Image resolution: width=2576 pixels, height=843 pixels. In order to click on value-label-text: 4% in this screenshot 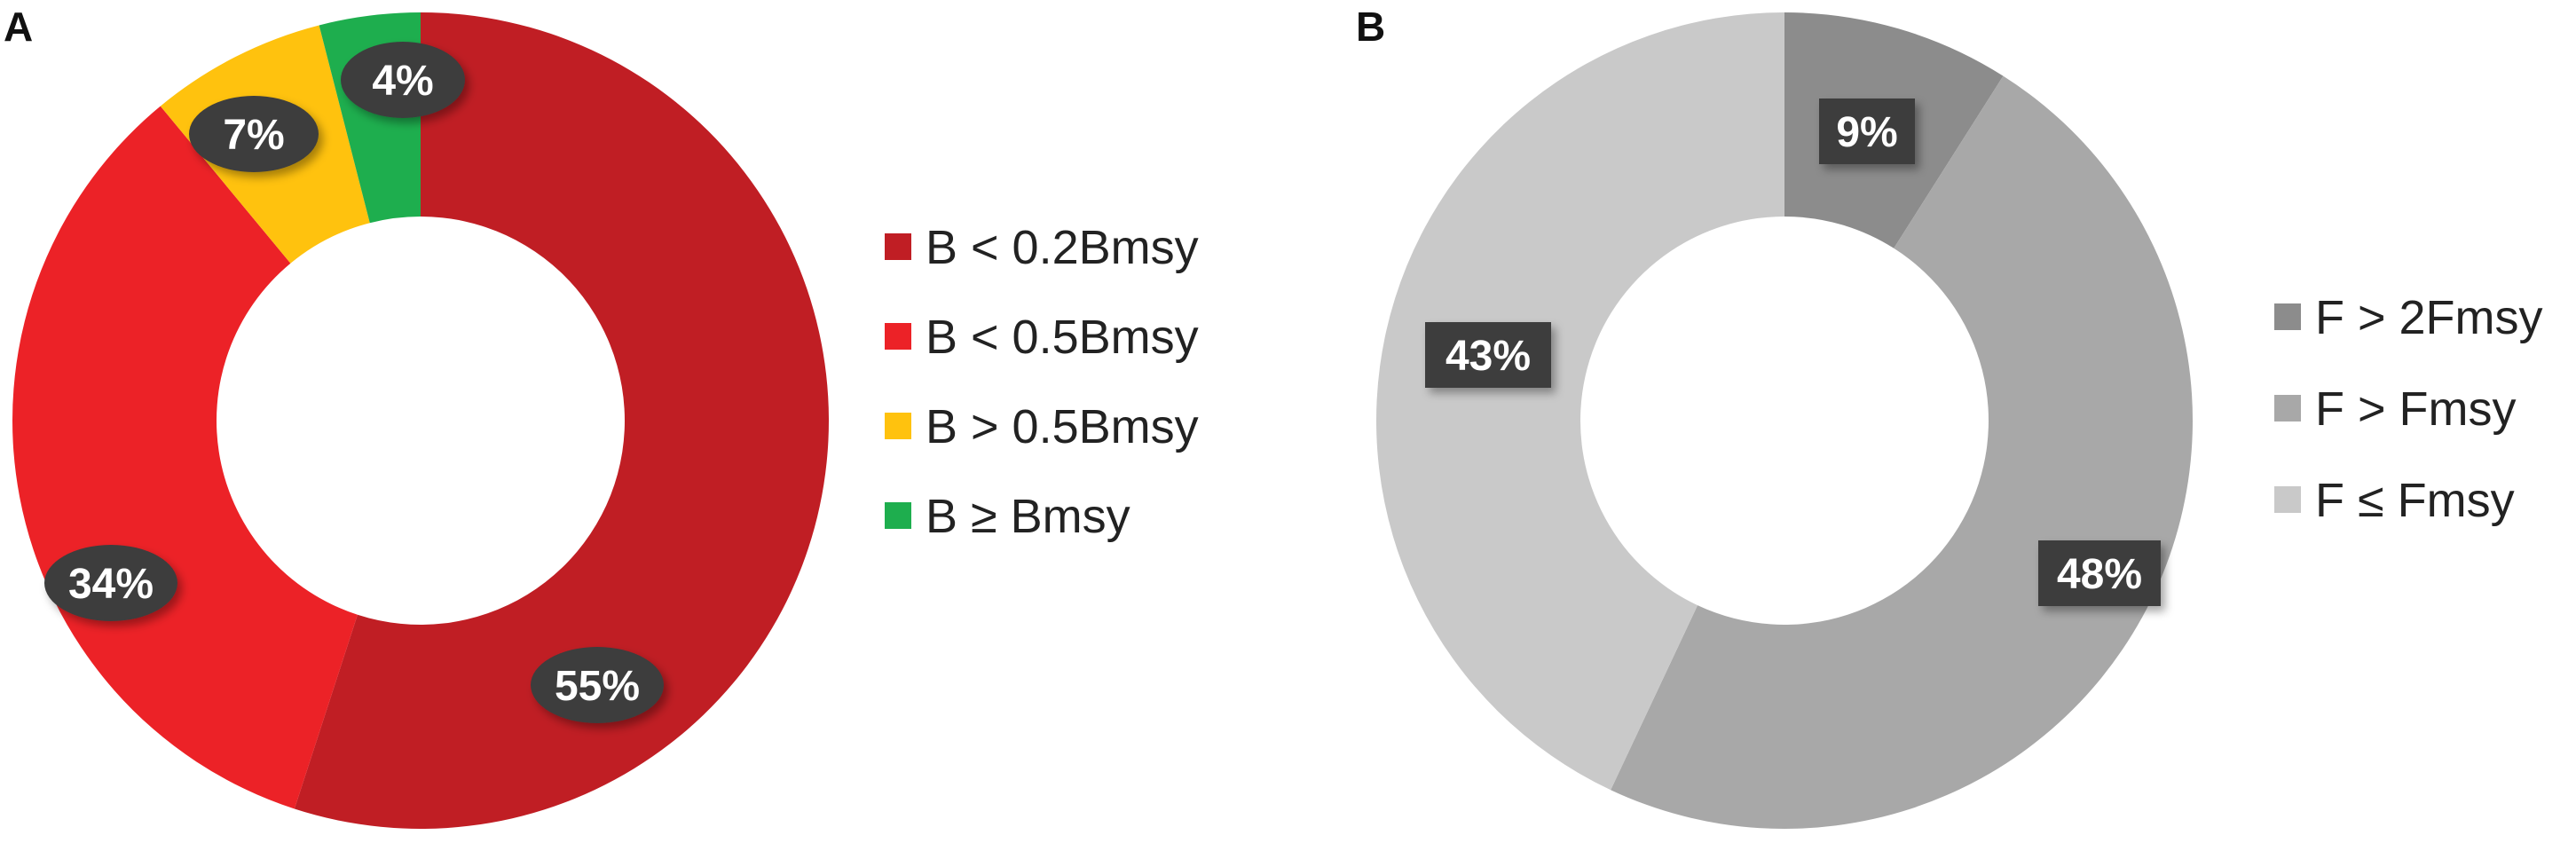, I will do `click(403, 81)`.